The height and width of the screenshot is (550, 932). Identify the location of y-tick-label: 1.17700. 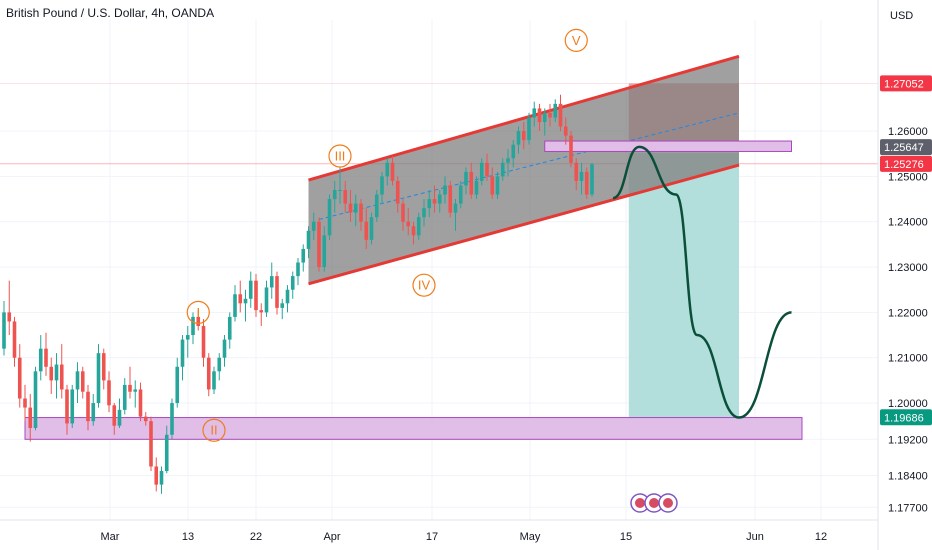
(908, 508).